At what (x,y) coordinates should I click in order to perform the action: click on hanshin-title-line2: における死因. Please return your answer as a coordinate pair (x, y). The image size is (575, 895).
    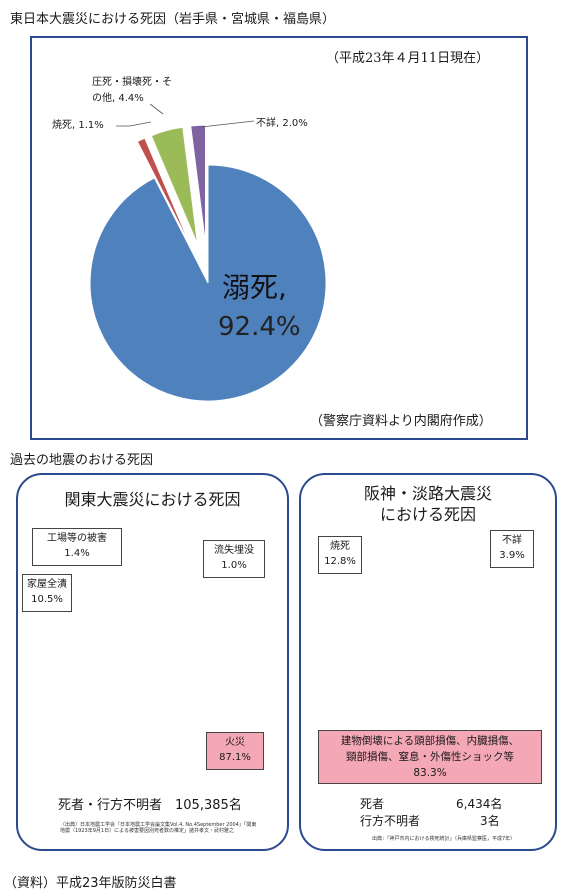
    Looking at the image, I should click on (427, 514).